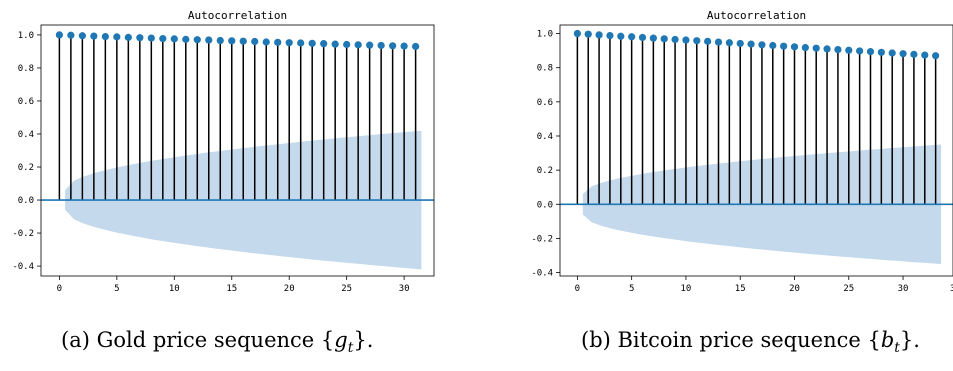 The height and width of the screenshot is (371, 953). Describe the element at coordinates (341, 340) in the screenshot. I see `caption-variable: g` at that location.